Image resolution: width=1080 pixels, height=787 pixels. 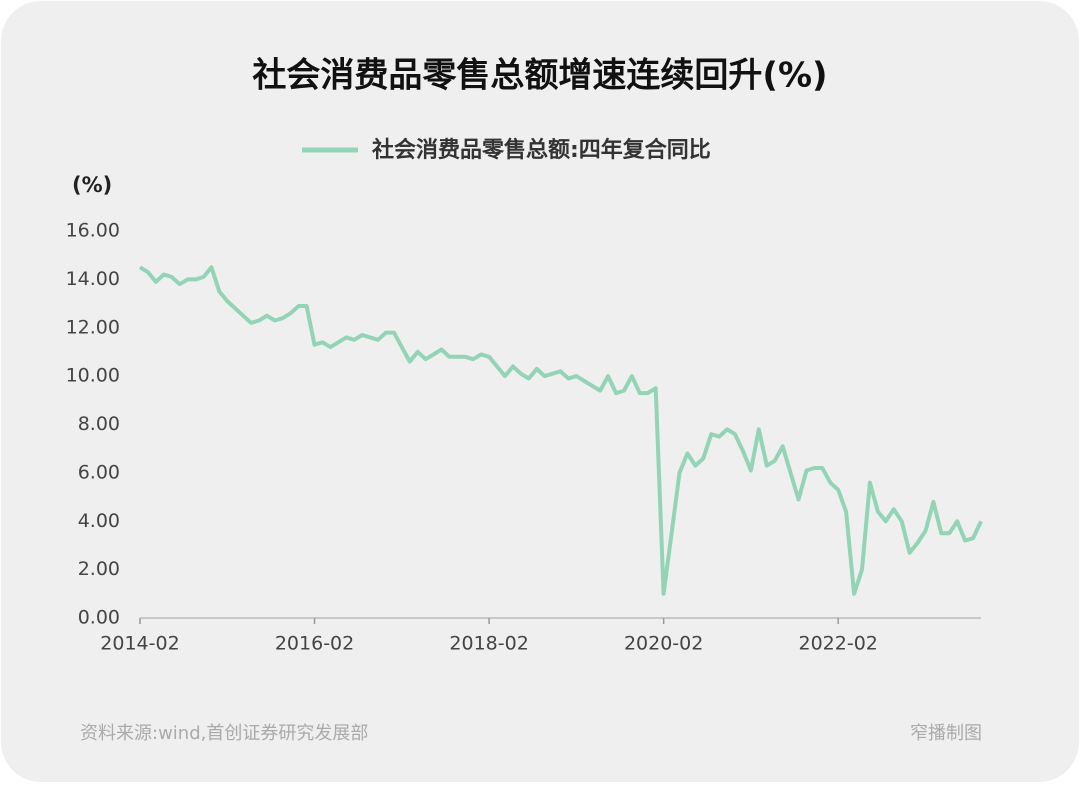 What do you see at coordinates (946, 733) in the screenshot?
I see `credit: 窄播制图` at bounding box center [946, 733].